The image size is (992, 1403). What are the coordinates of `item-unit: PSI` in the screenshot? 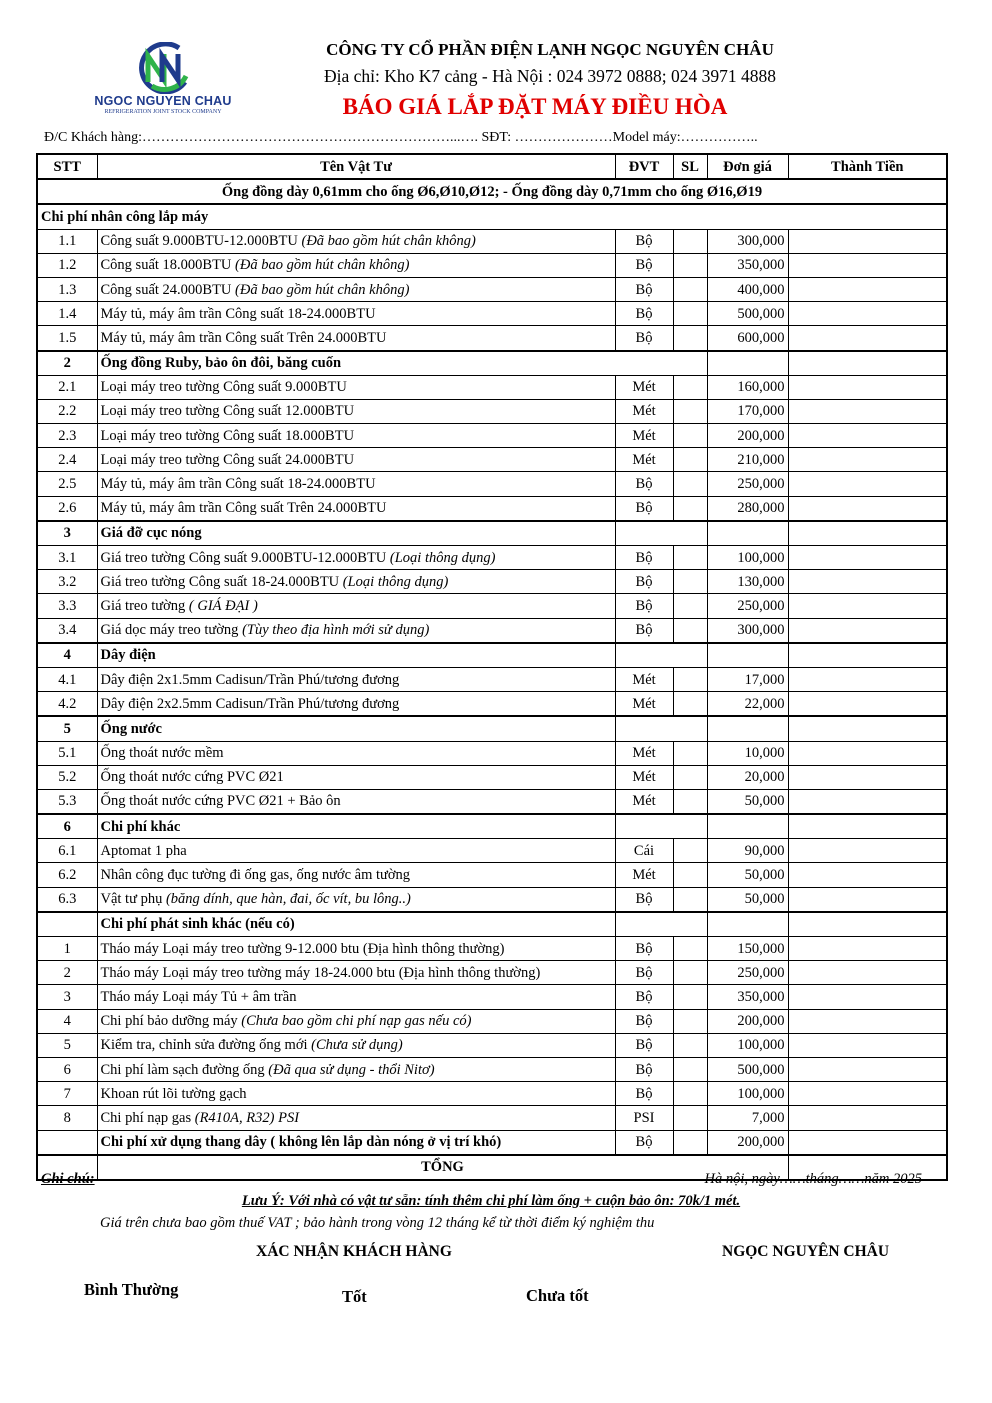 It's located at (644, 1118).